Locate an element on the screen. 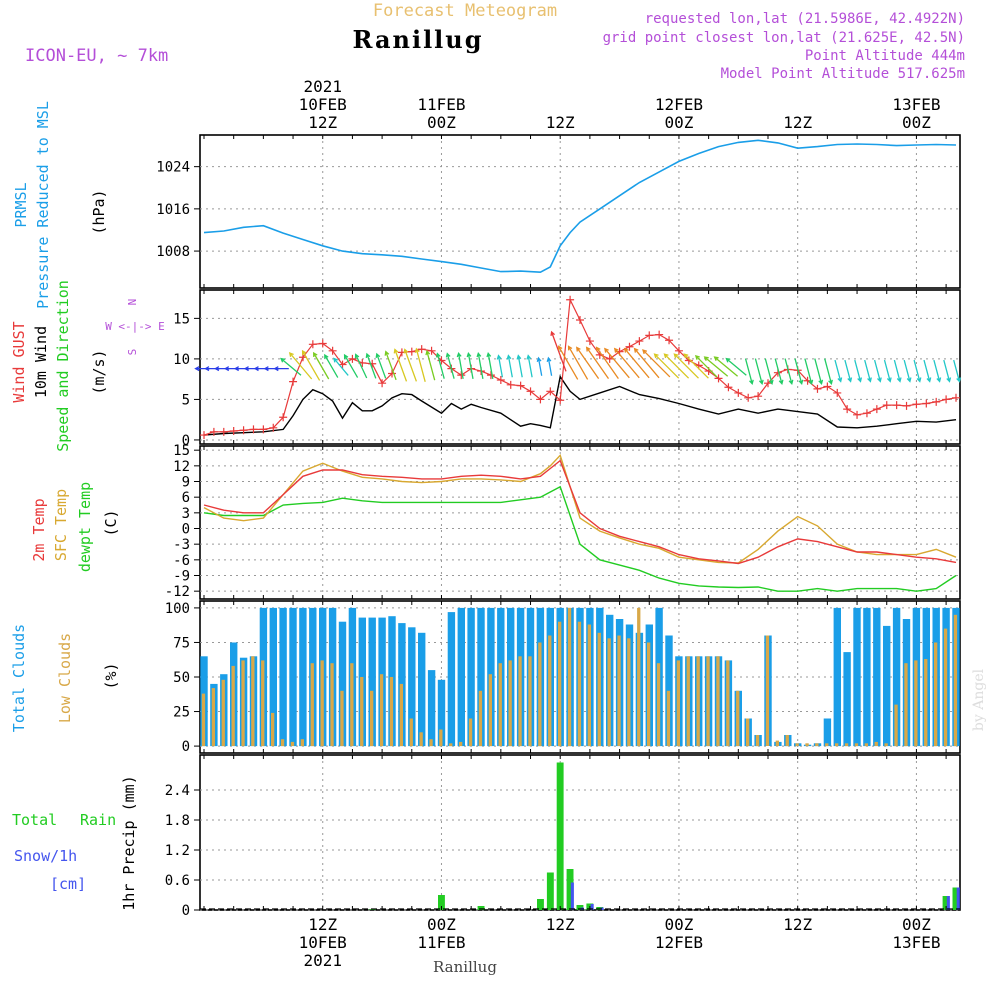  top-time-label: 12FEB is located at coordinates (679, 104).